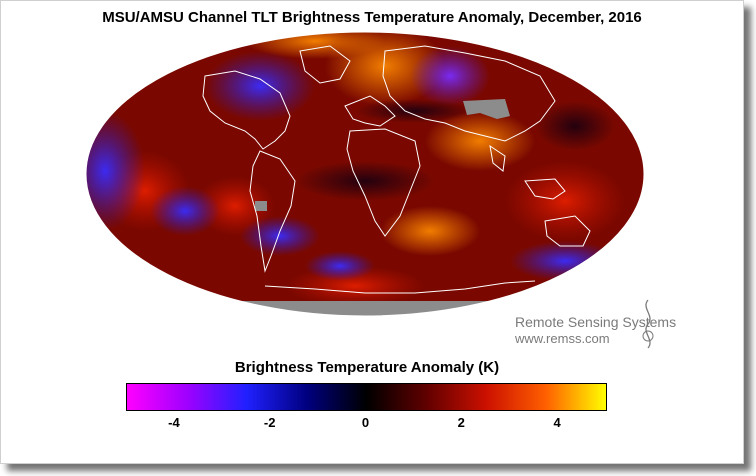 This screenshot has width=756, height=476. I want to click on colorbar-tick-label: 0, so click(365, 422).